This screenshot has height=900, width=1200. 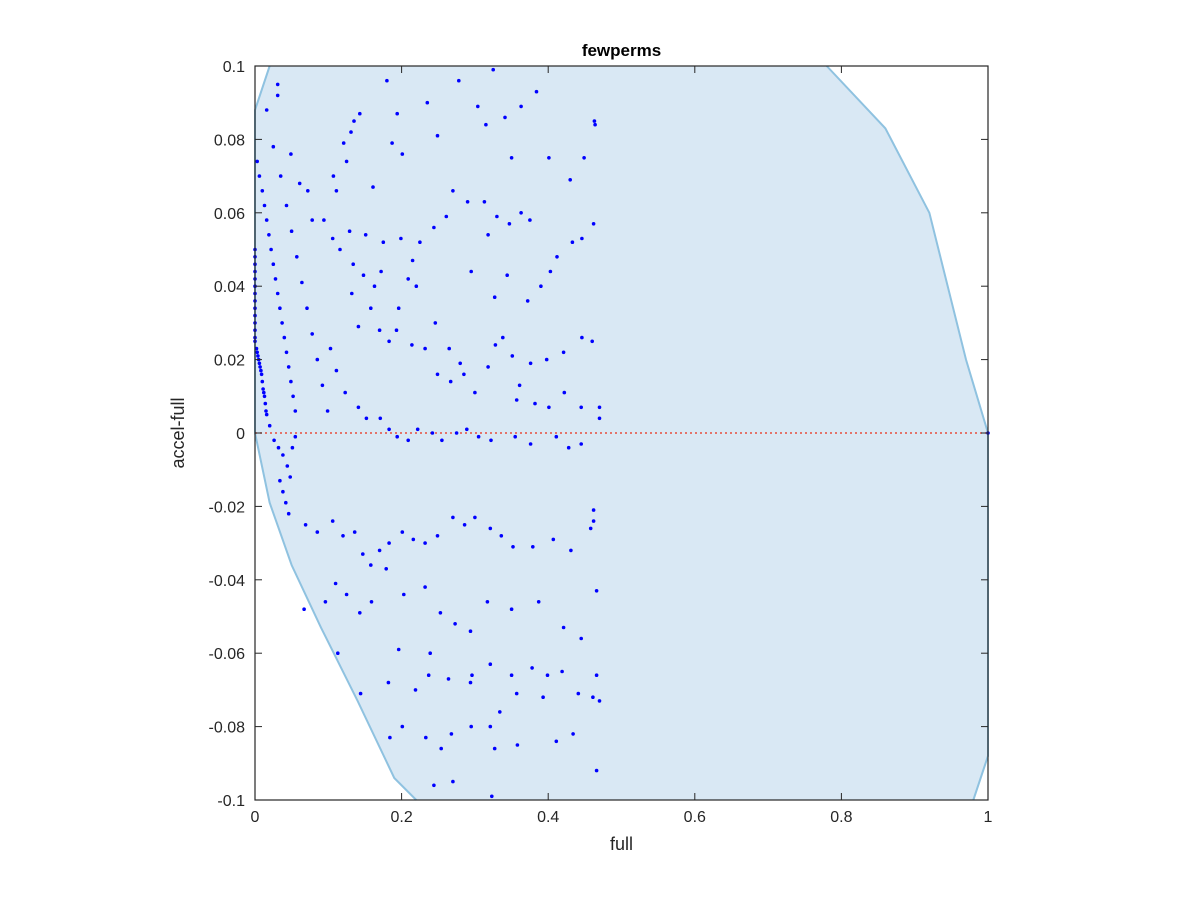 I want to click on x-axis-label: full, so click(x=621, y=844).